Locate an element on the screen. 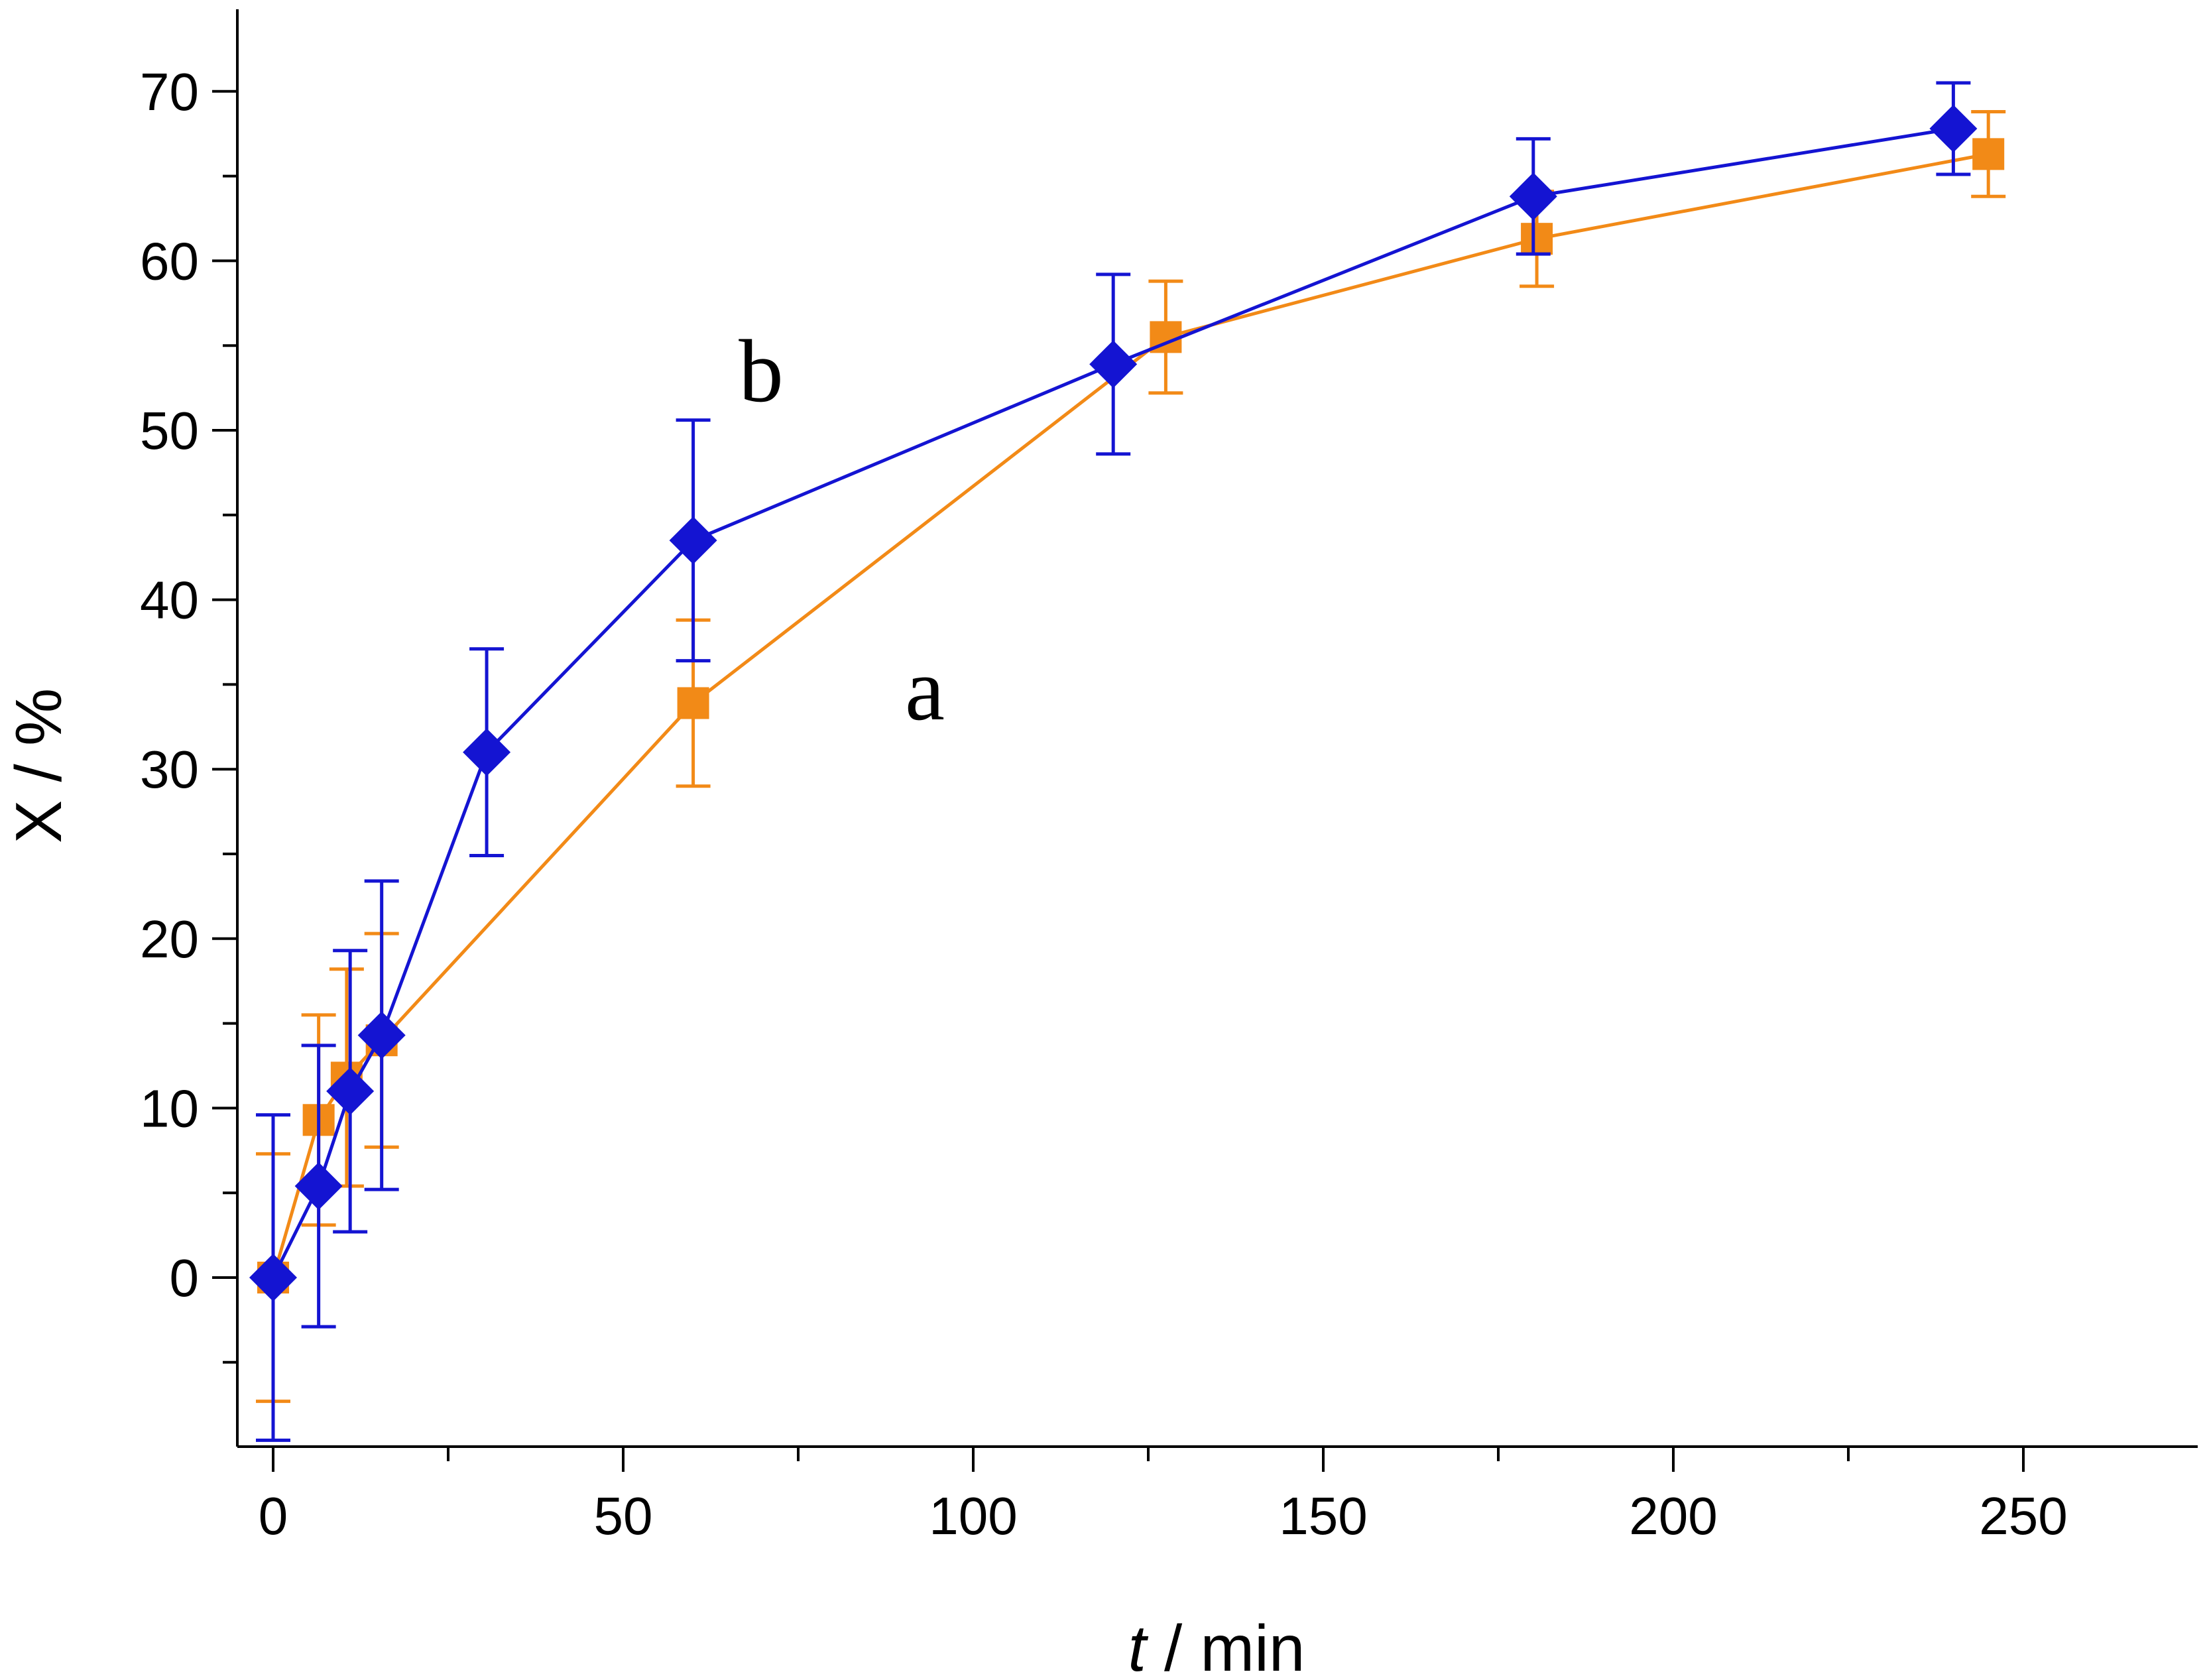 Image resolution: width=2207 pixels, height=1680 pixels. x-tick-label: 150 is located at coordinates (1323, 1515).